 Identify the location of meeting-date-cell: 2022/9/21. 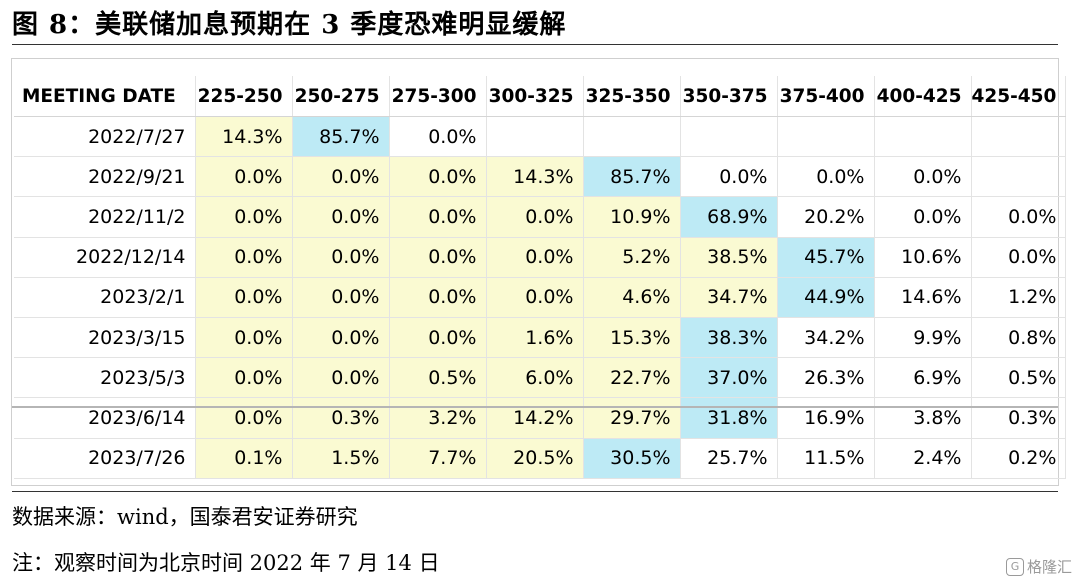
(105, 177).